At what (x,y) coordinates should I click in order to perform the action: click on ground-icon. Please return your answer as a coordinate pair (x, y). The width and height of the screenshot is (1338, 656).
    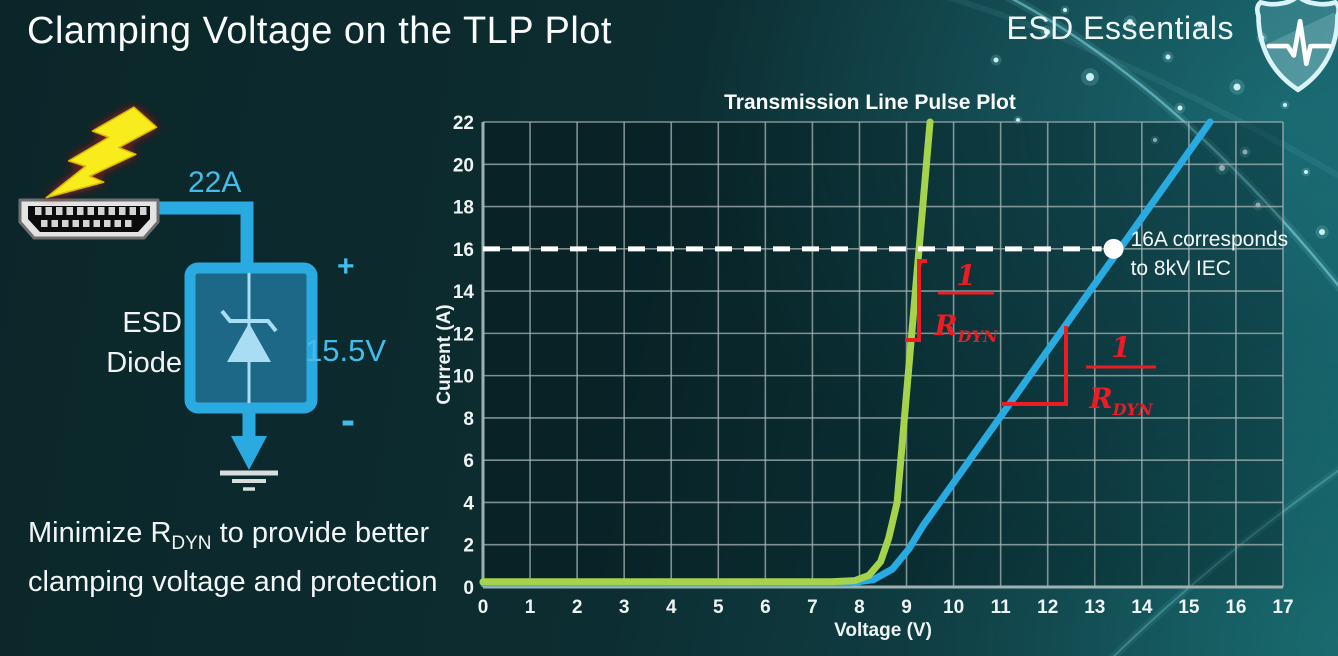
    Looking at the image, I should click on (249, 449).